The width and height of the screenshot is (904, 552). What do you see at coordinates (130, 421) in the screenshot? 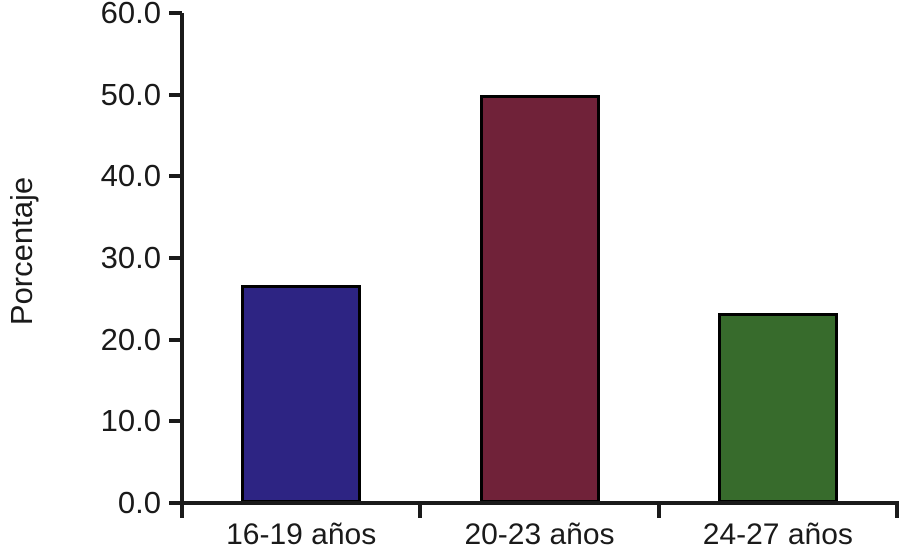
I see `y-tick-label: 10.0` at bounding box center [130, 421].